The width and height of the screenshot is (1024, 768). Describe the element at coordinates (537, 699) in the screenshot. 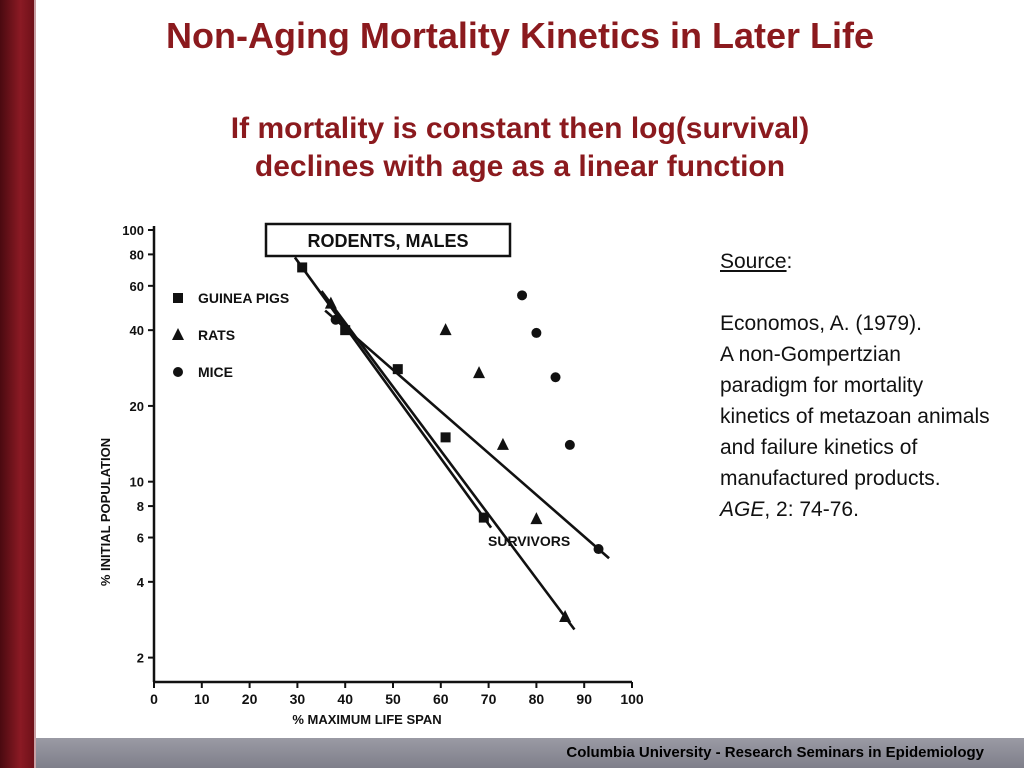

I see `x-tick-label: 80` at that location.